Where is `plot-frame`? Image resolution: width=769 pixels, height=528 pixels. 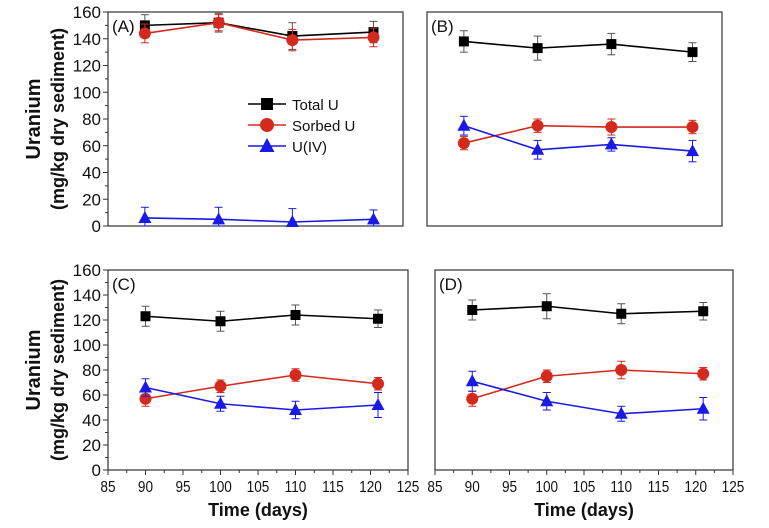 plot-frame is located at coordinates (584, 370).